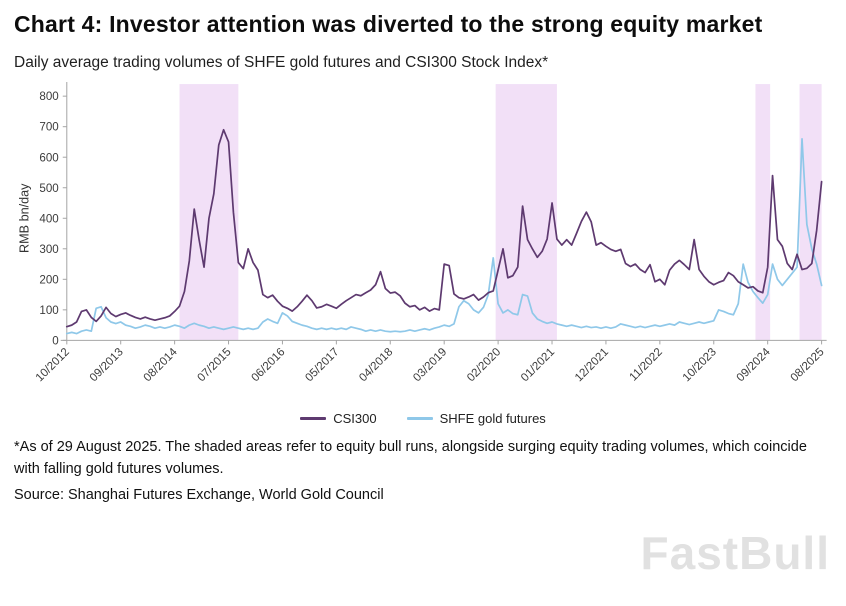  Describe the element at coordinates (735, 553) in the screenshot. I see `watermark: FastBull` at that location.